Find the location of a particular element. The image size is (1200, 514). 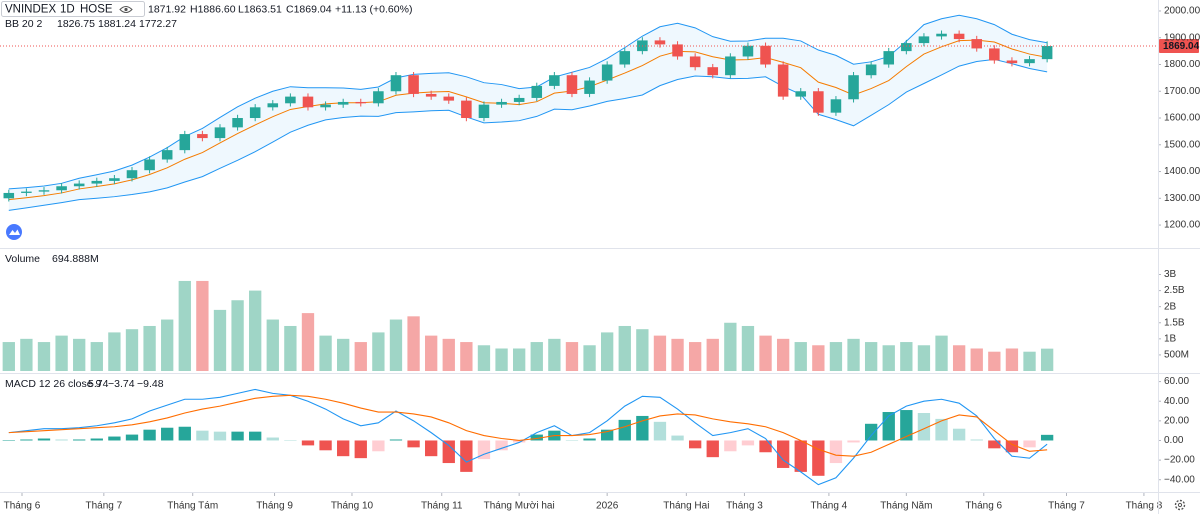

x-tick-label: Tháng 9 is located at coordinates (274, 506).